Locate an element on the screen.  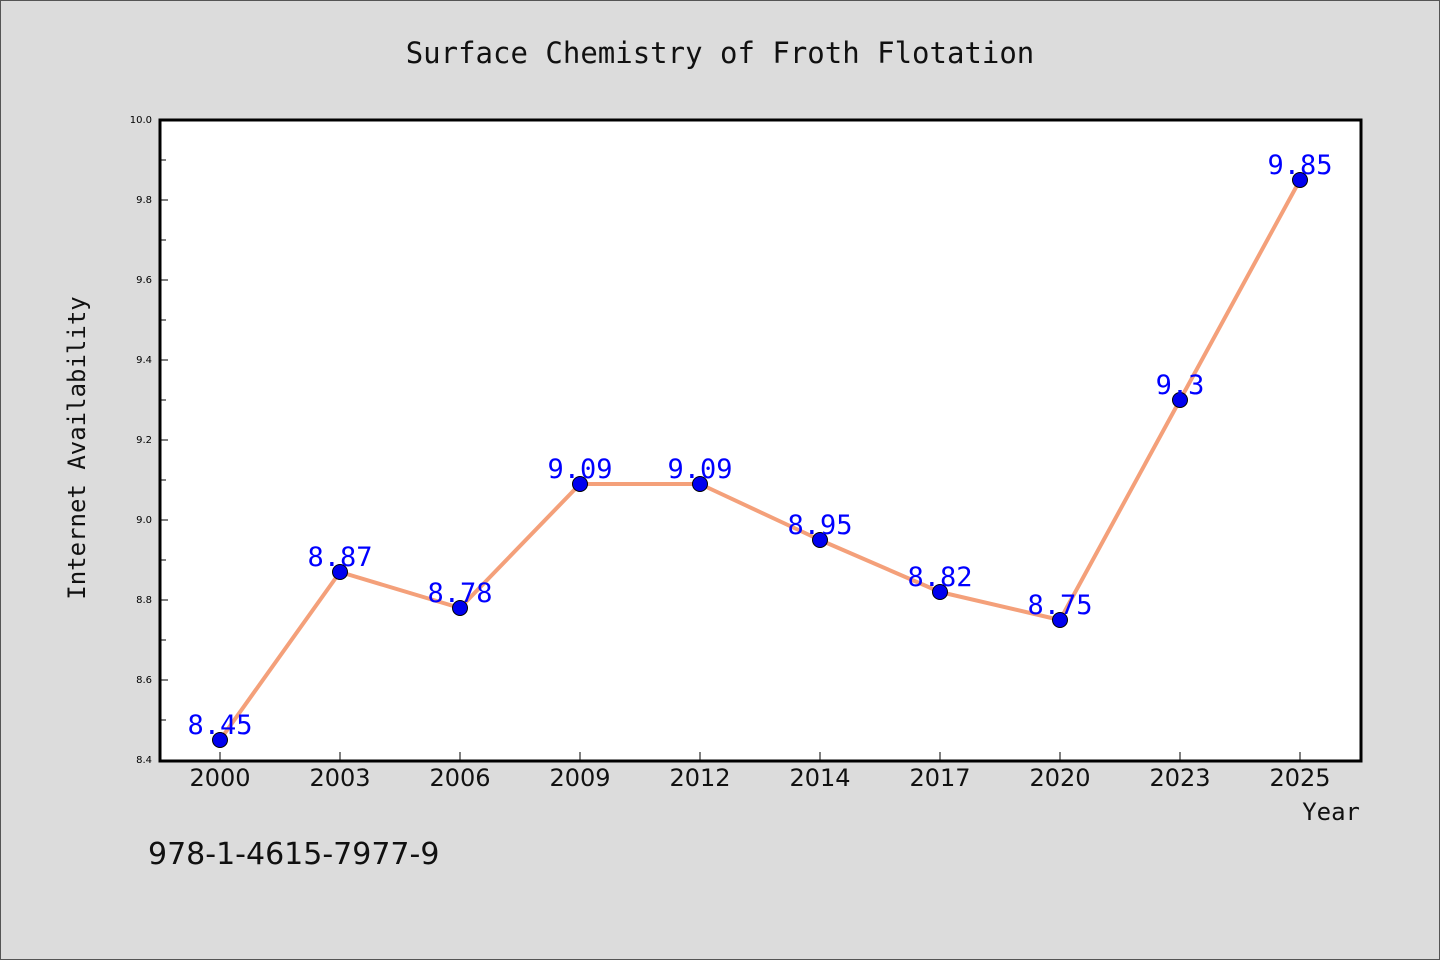
data-label: 9.3 is located at coordinates (1180, 385).